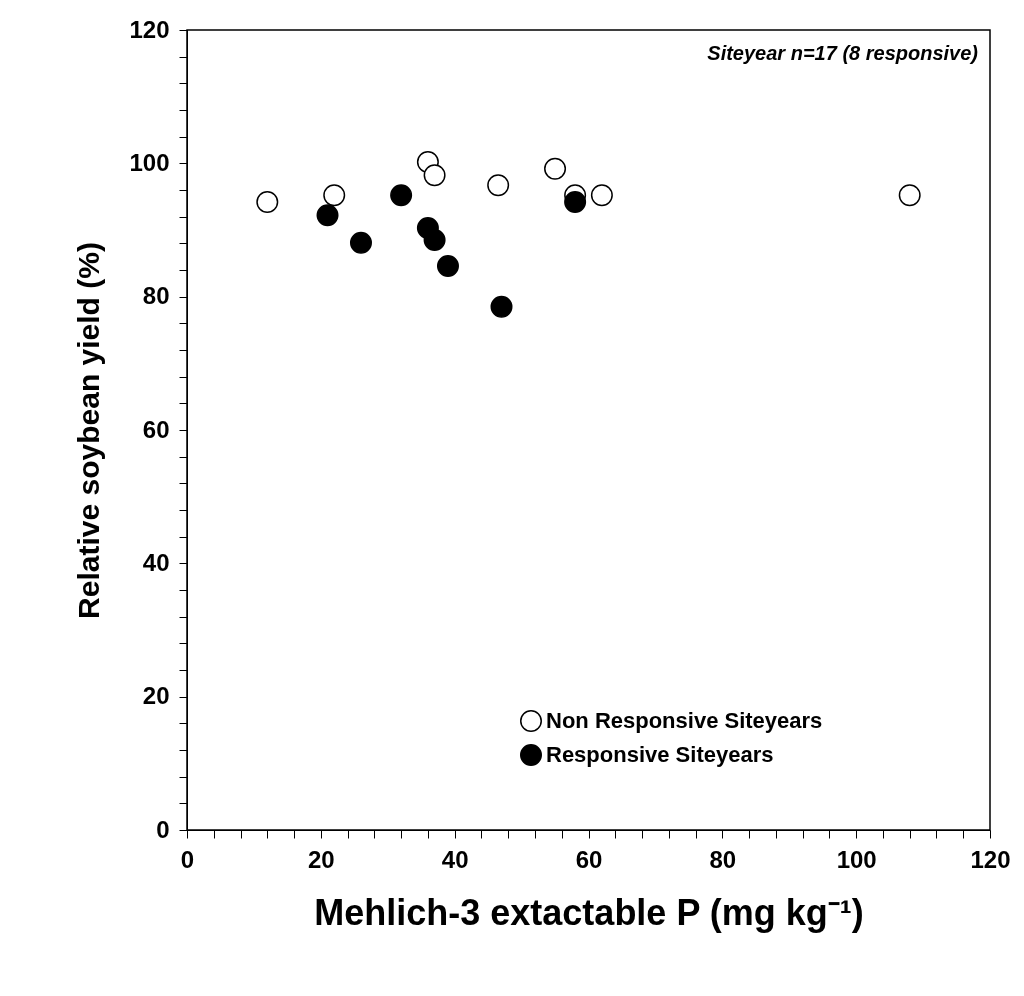 This screenshot has width=1024, height=996. What do you see at coordinates (163, 829) in the screenshot?
I see `y-tick-label: 0` at bounding box center [163, 829].